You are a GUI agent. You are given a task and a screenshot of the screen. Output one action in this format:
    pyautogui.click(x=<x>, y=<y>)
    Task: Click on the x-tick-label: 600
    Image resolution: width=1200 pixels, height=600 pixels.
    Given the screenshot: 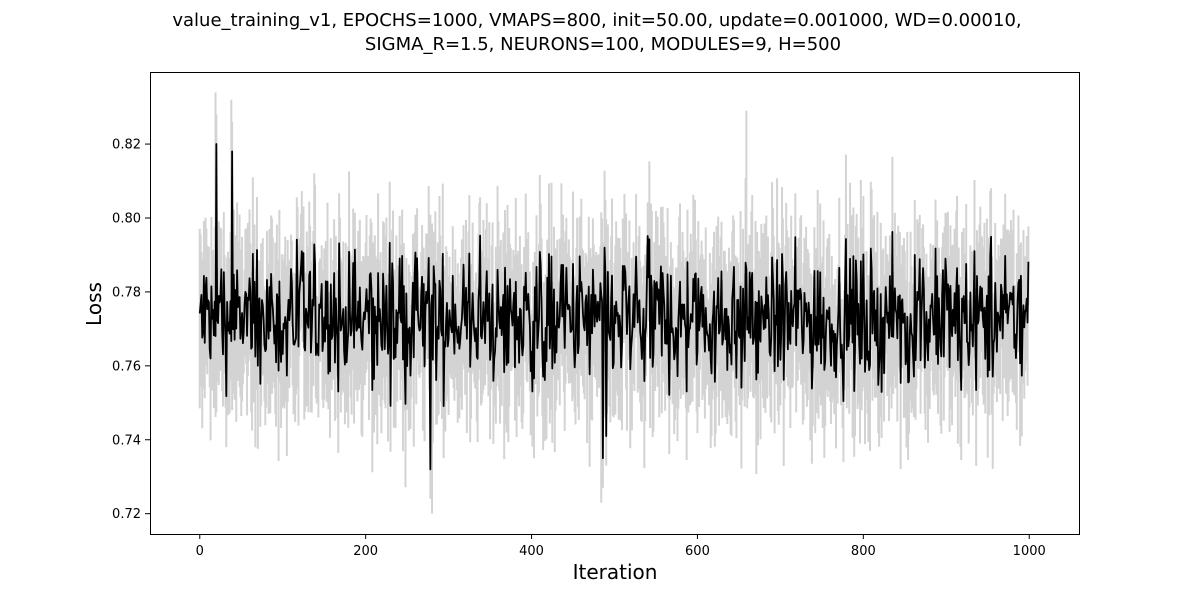 What is the action you would take?
    pyautogui.click(x=697, y=551)
    